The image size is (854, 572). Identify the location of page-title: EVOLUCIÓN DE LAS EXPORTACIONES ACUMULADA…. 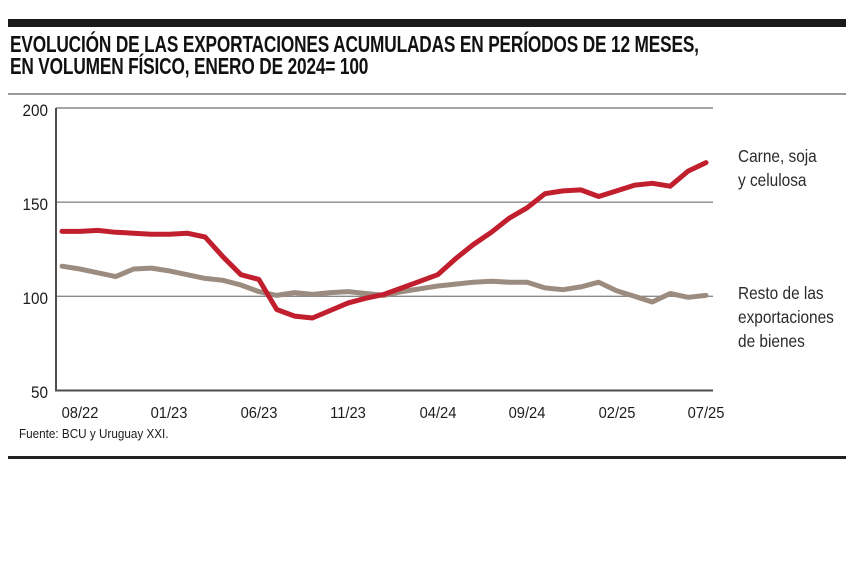
(430, 55).